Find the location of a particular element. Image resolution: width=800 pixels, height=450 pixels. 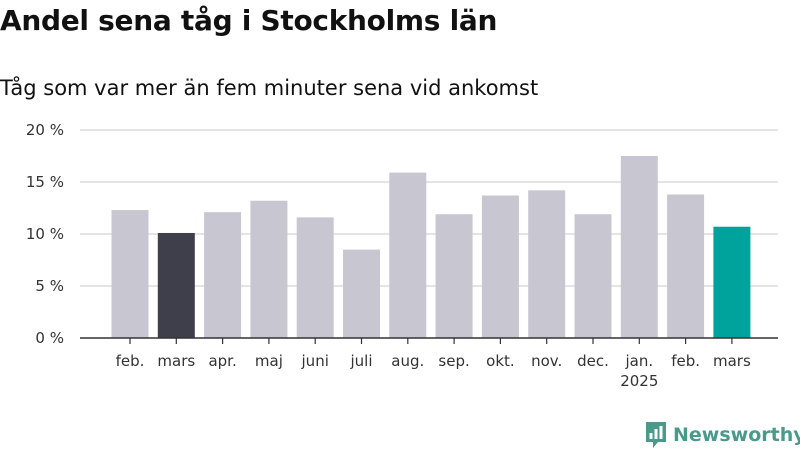

x-tick-label: maj is located at coordinates (269, 361).